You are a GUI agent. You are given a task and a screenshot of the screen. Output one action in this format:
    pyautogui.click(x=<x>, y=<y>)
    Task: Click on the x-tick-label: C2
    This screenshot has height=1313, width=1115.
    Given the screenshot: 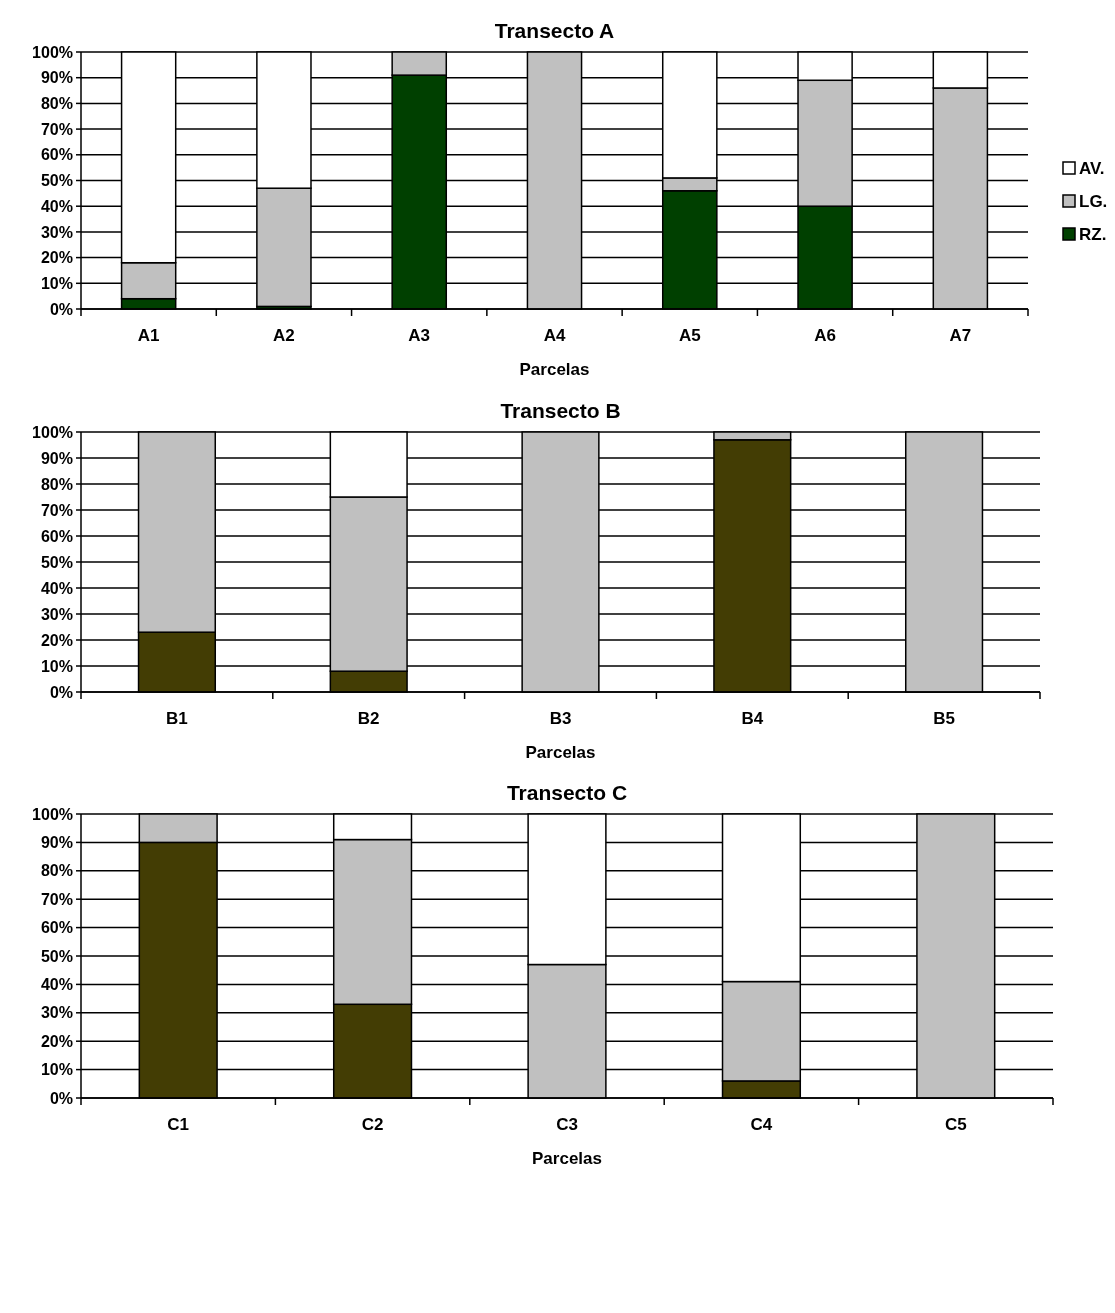 What is the action you would take?
    pyautogui.click(x=372, y=1124)
    